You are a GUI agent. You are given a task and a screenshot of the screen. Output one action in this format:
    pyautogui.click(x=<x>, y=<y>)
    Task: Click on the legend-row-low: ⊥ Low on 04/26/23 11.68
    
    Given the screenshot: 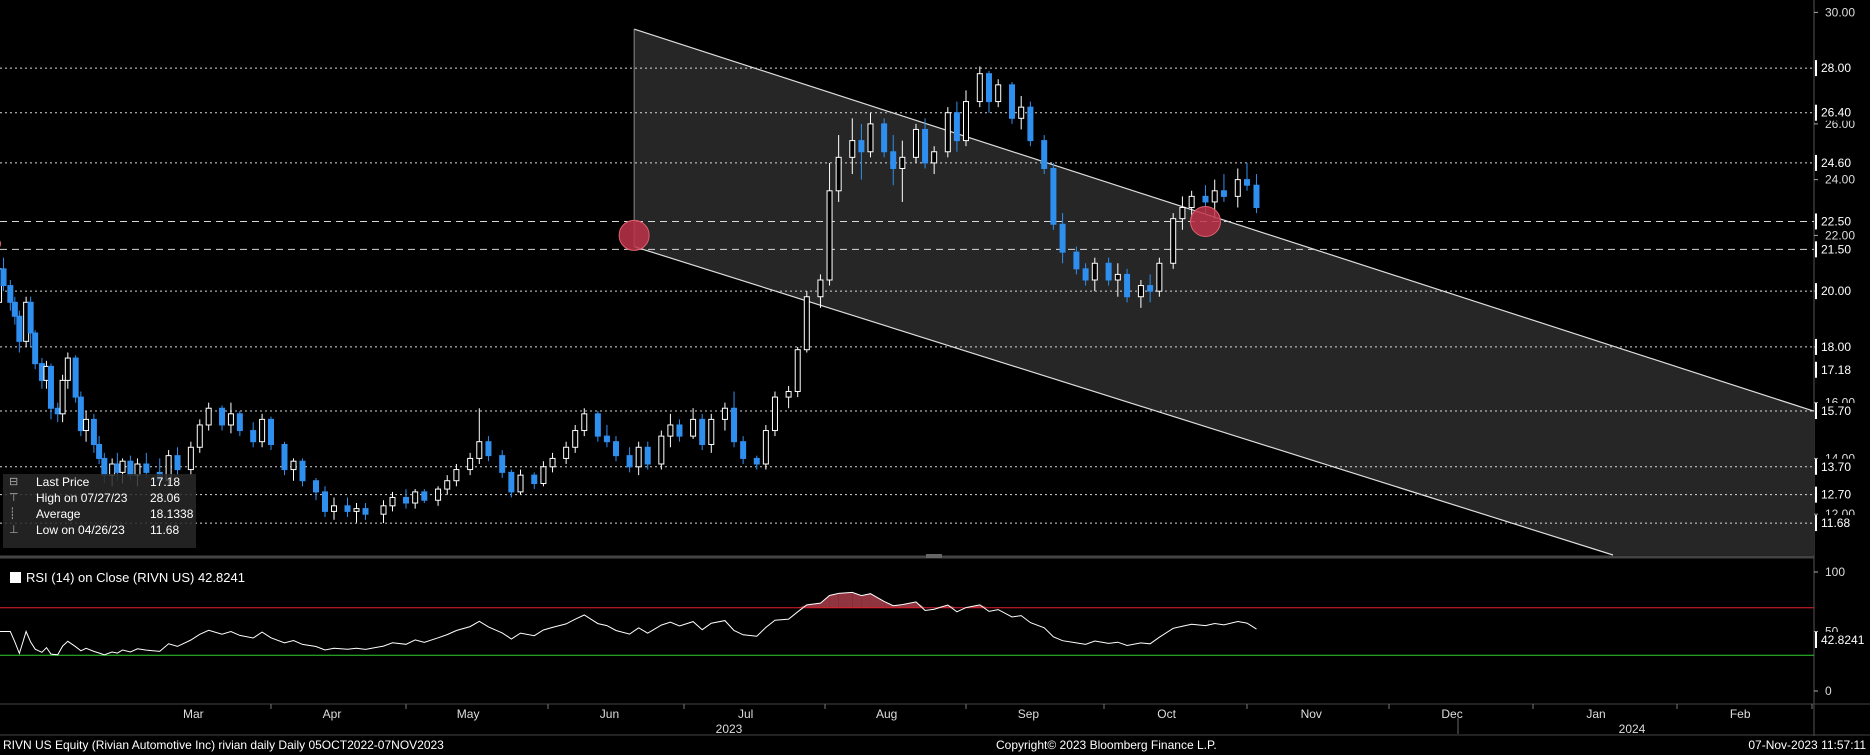 What is the action you would take?
    pyautogui.click(x=99, y=530)
    